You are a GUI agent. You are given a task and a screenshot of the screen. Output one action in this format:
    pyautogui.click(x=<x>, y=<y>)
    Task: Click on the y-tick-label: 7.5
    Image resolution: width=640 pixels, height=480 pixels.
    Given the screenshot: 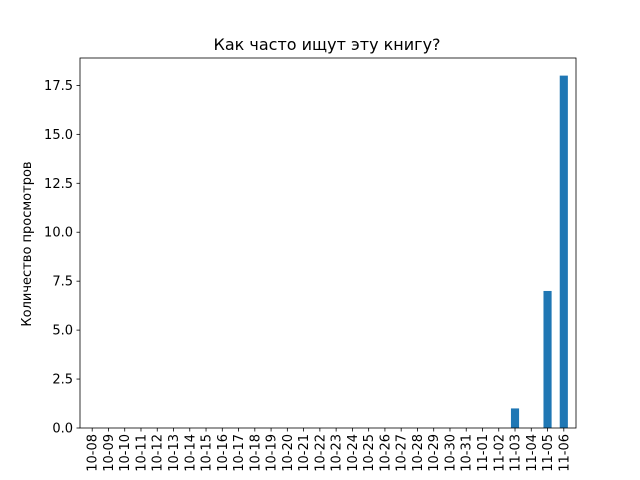 What is the action you would take?
    pyautogui.click(x=62, y=282)
    